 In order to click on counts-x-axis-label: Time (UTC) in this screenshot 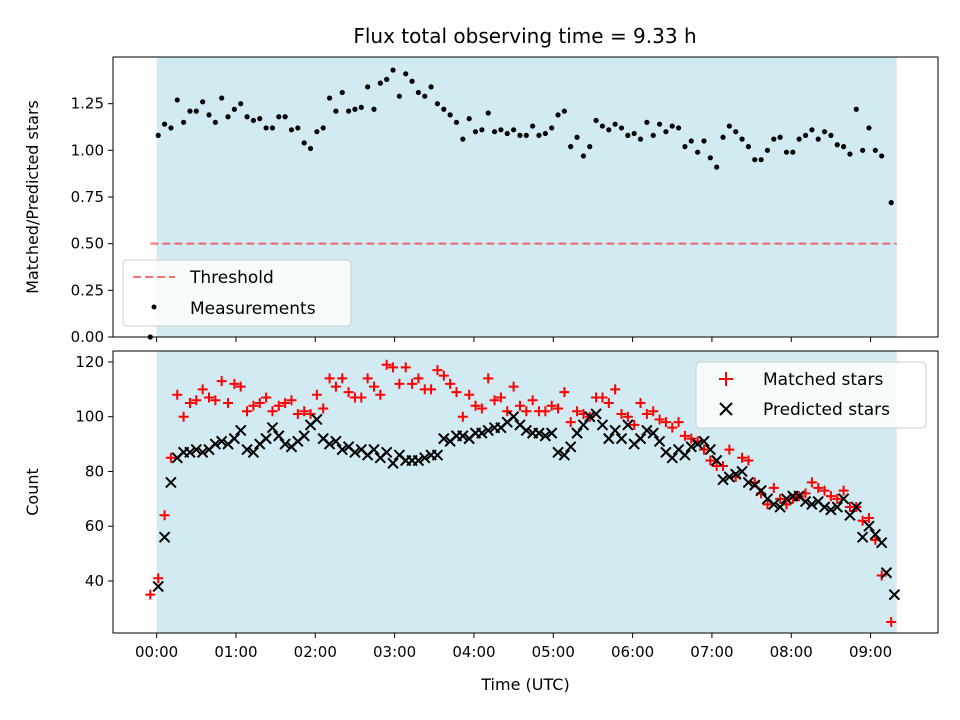, I will do `click(524, 684)`.